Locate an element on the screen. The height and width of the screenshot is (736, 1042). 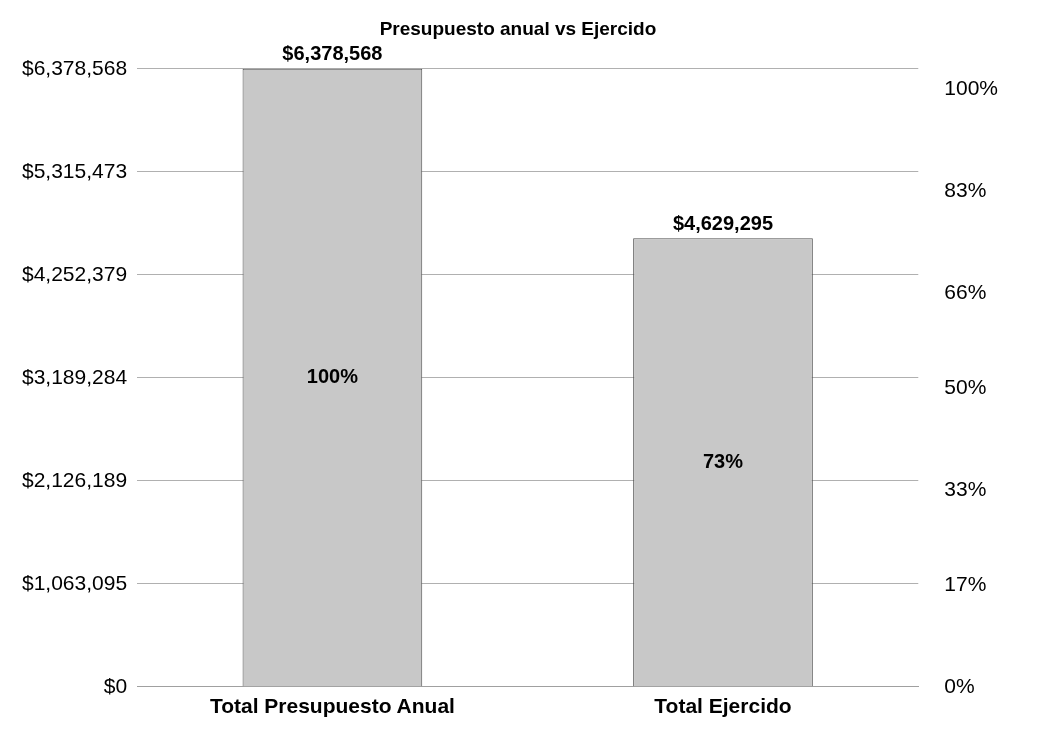
x-tick-label: Total Presupuesto Anual is located at coordinates (332, 706).